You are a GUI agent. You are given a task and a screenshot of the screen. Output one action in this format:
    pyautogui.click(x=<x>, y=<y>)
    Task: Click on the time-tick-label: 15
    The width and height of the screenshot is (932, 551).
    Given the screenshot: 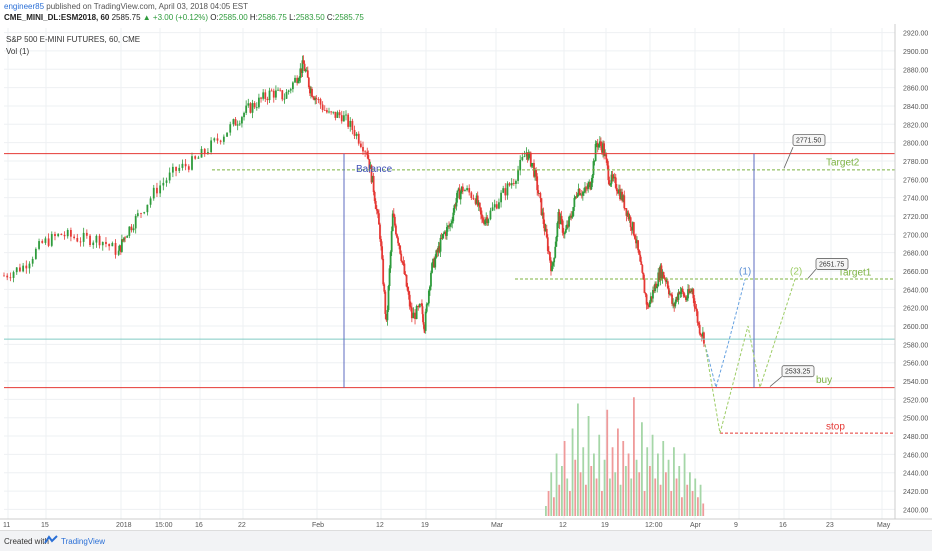 What is the action you would take?
    pyautogui.click(x=45, y=525)
    